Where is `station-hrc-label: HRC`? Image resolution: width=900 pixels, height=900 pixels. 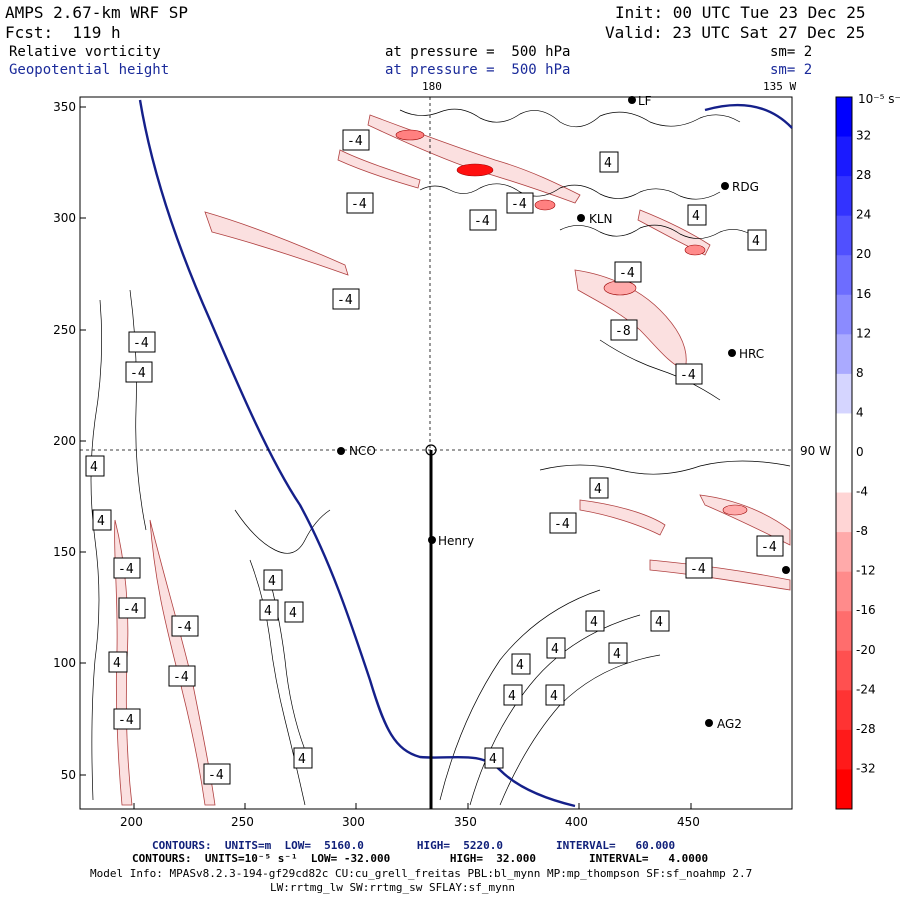
station-hrc-label: HRC is located at coordinates (751, 354).